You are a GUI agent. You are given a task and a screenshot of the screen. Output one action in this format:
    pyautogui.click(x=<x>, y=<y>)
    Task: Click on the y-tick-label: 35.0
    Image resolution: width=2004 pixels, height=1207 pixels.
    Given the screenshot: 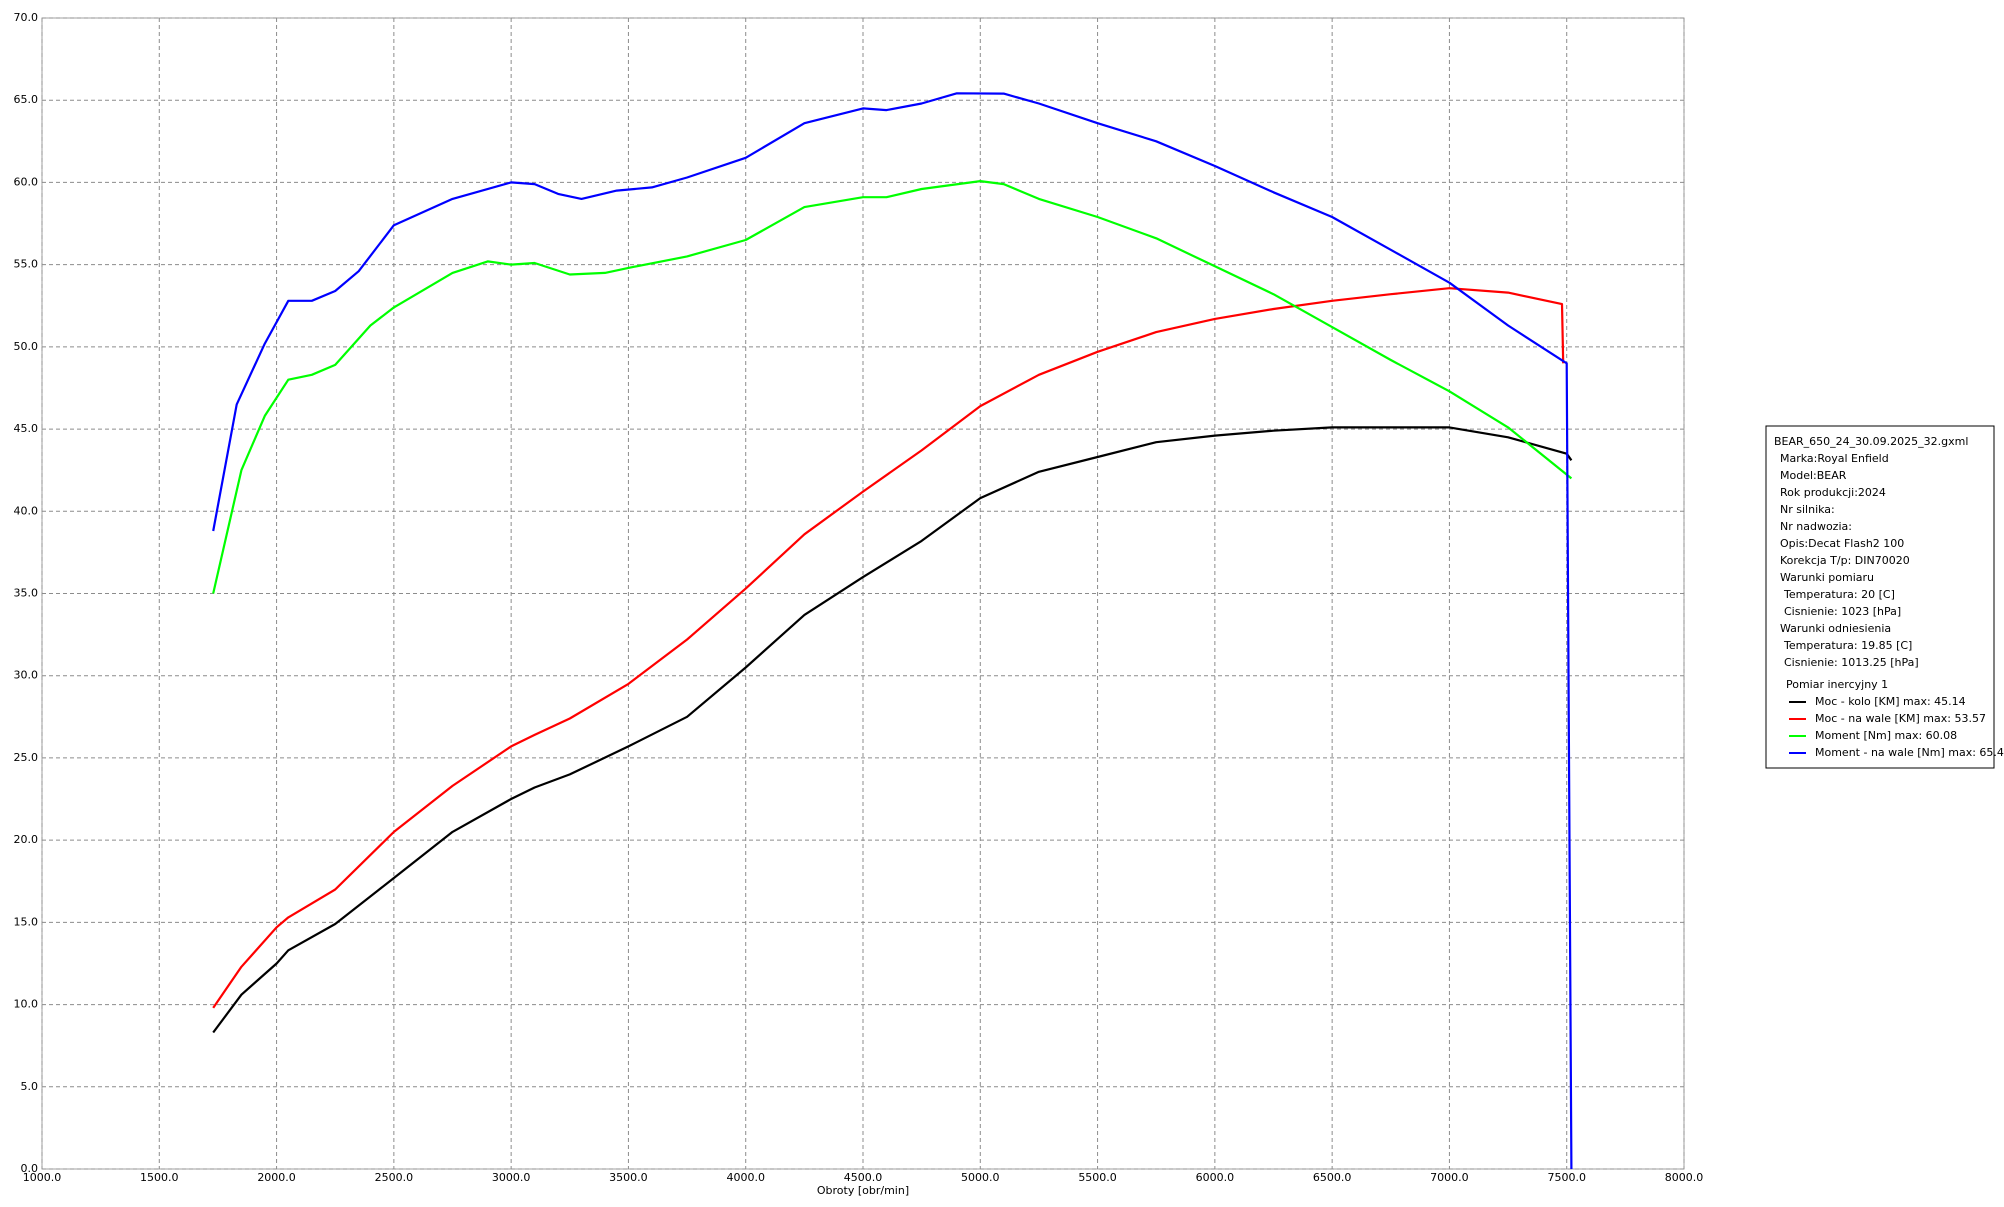 What is the action you would take?
    pyautogui.click(x=26, y=593)
    